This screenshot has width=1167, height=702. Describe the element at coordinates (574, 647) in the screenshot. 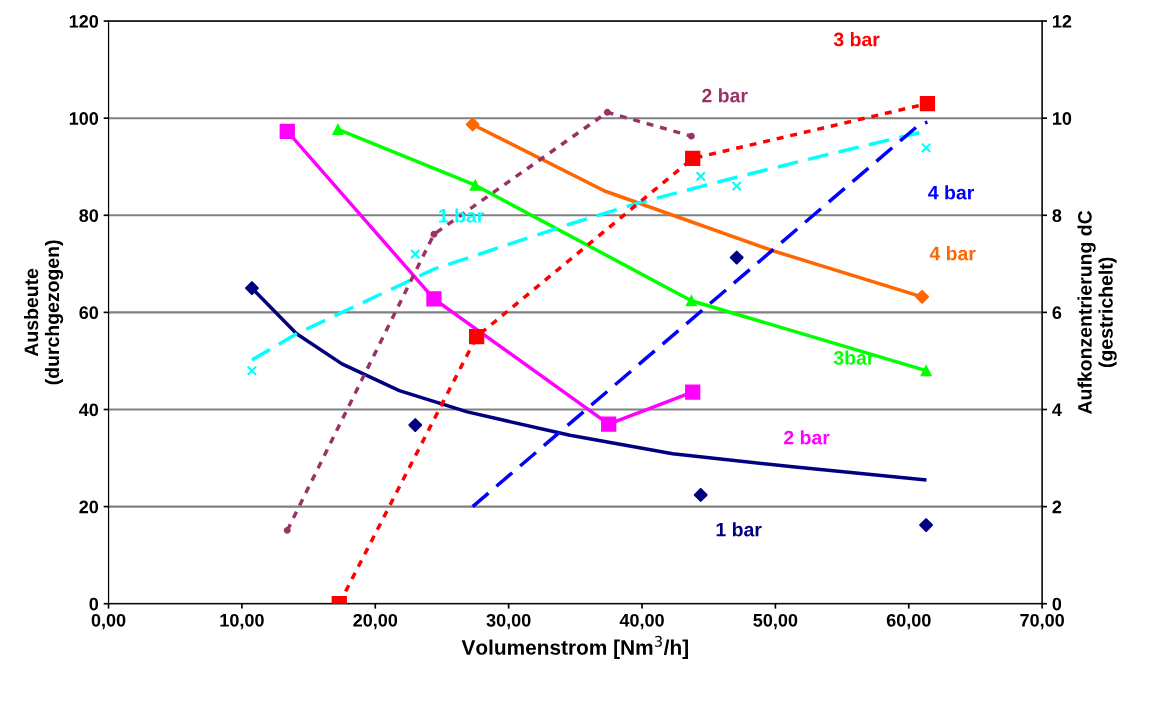

I see `x-axis-title: Volumenstrom [Nm$^{3}$/h]` at that location.